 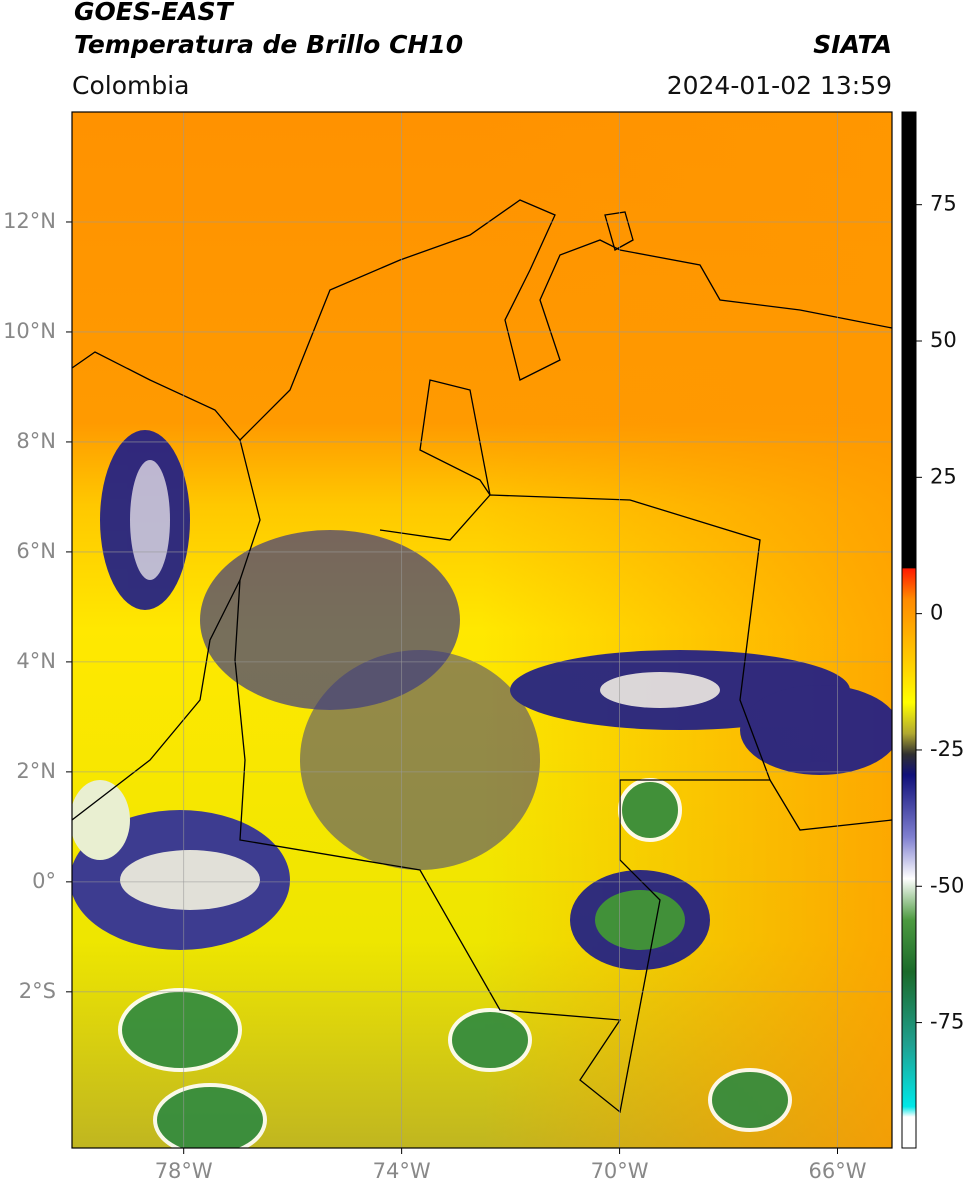 What do you see at coordinates (29, 221) in the screenshot?
I see `lat-tick-label: 12°N` at bounding box center [29, 221].